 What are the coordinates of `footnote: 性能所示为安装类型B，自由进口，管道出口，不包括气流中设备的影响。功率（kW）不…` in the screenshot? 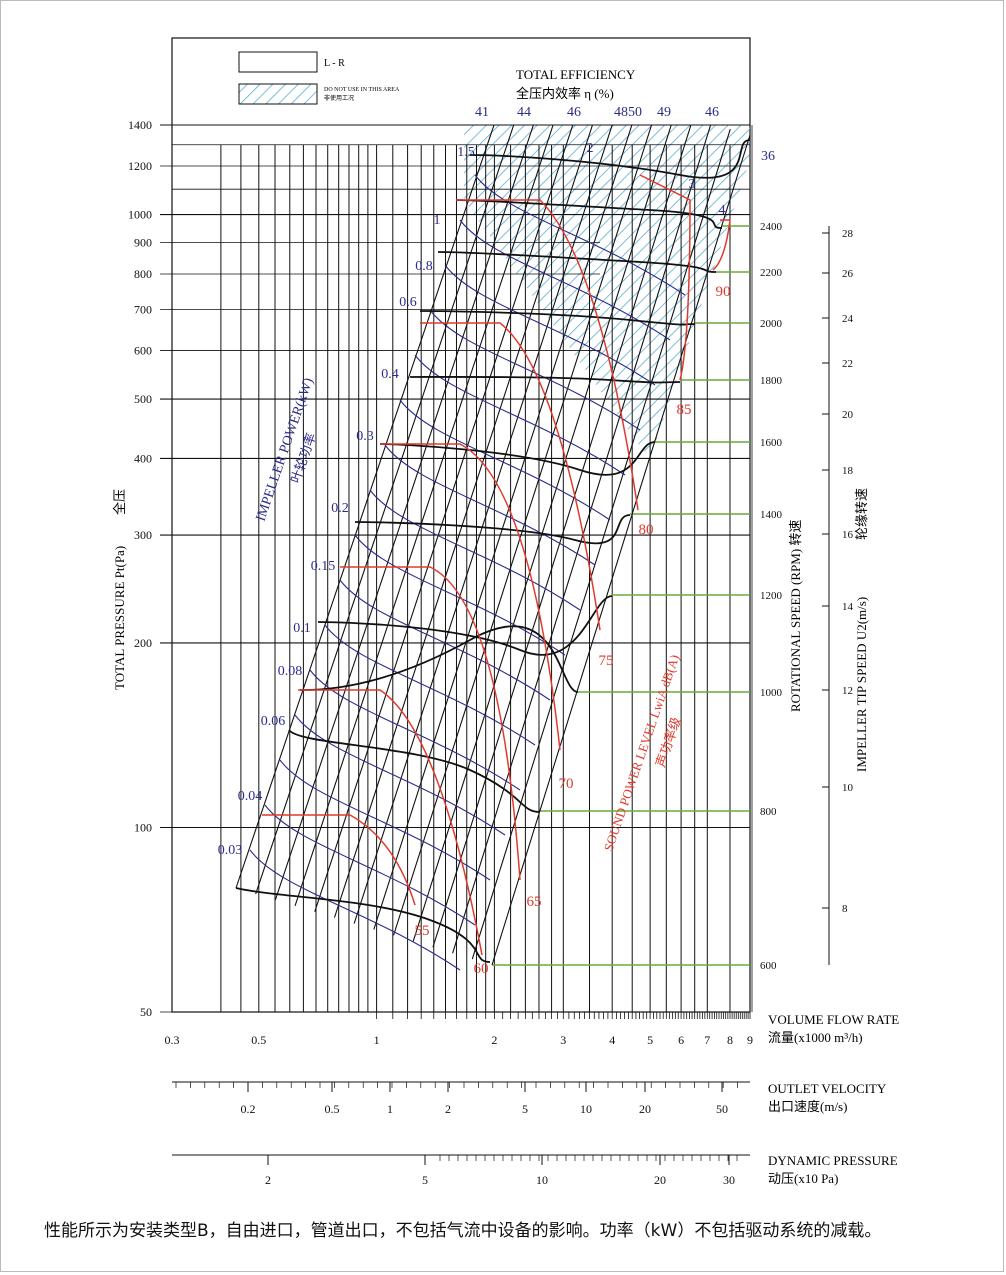 It's located at (463, 1231).